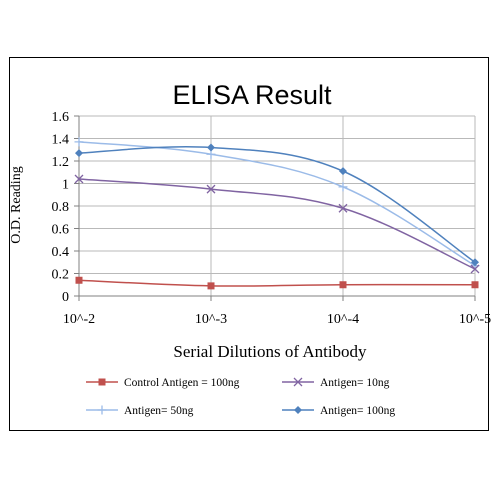 Image resolution: width=500 pixels, height=500 pixels. I want to click on y-tick-label: 0.6, so click(61, 230).